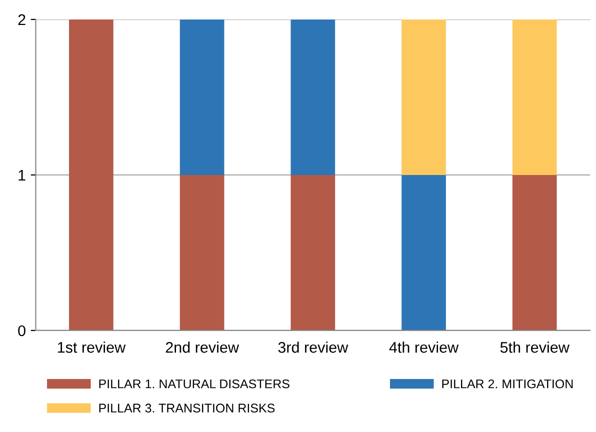  Describe the element at coordinates (22, 175) in the screenshot. I see `y-tick-label: 1` at that location.